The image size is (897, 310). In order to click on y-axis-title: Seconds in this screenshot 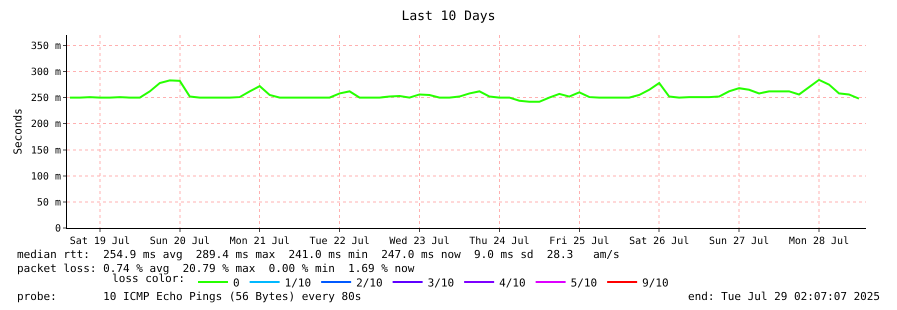, I will do `click(18, 131)`.